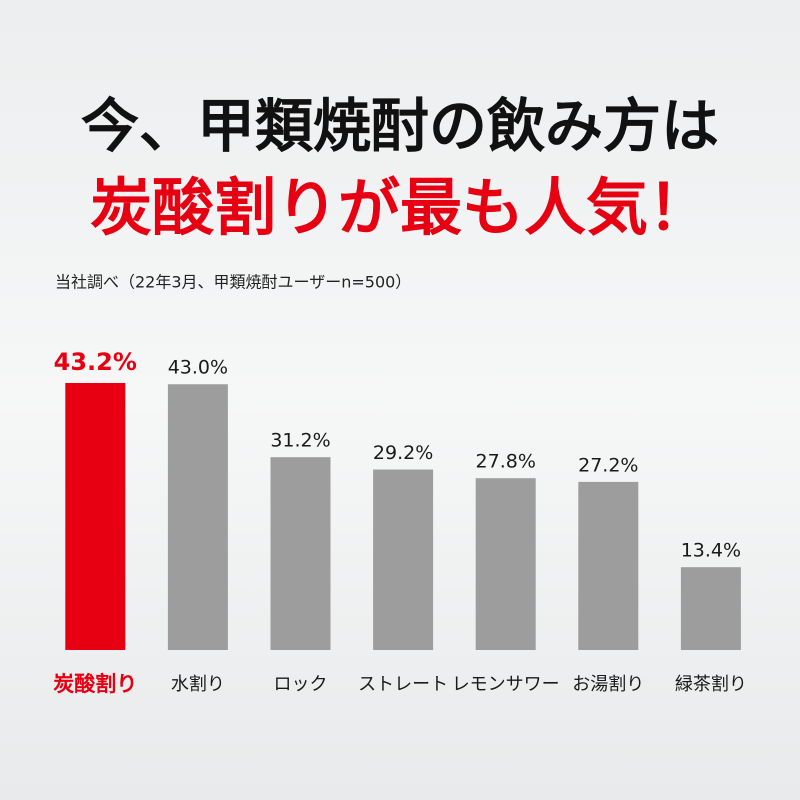 This screenshot has width=800, height=800. What do you see at coordinates (198, 368) in the screenshot?
I see `value-label: 43.0%` at bounding box center [198, 368].